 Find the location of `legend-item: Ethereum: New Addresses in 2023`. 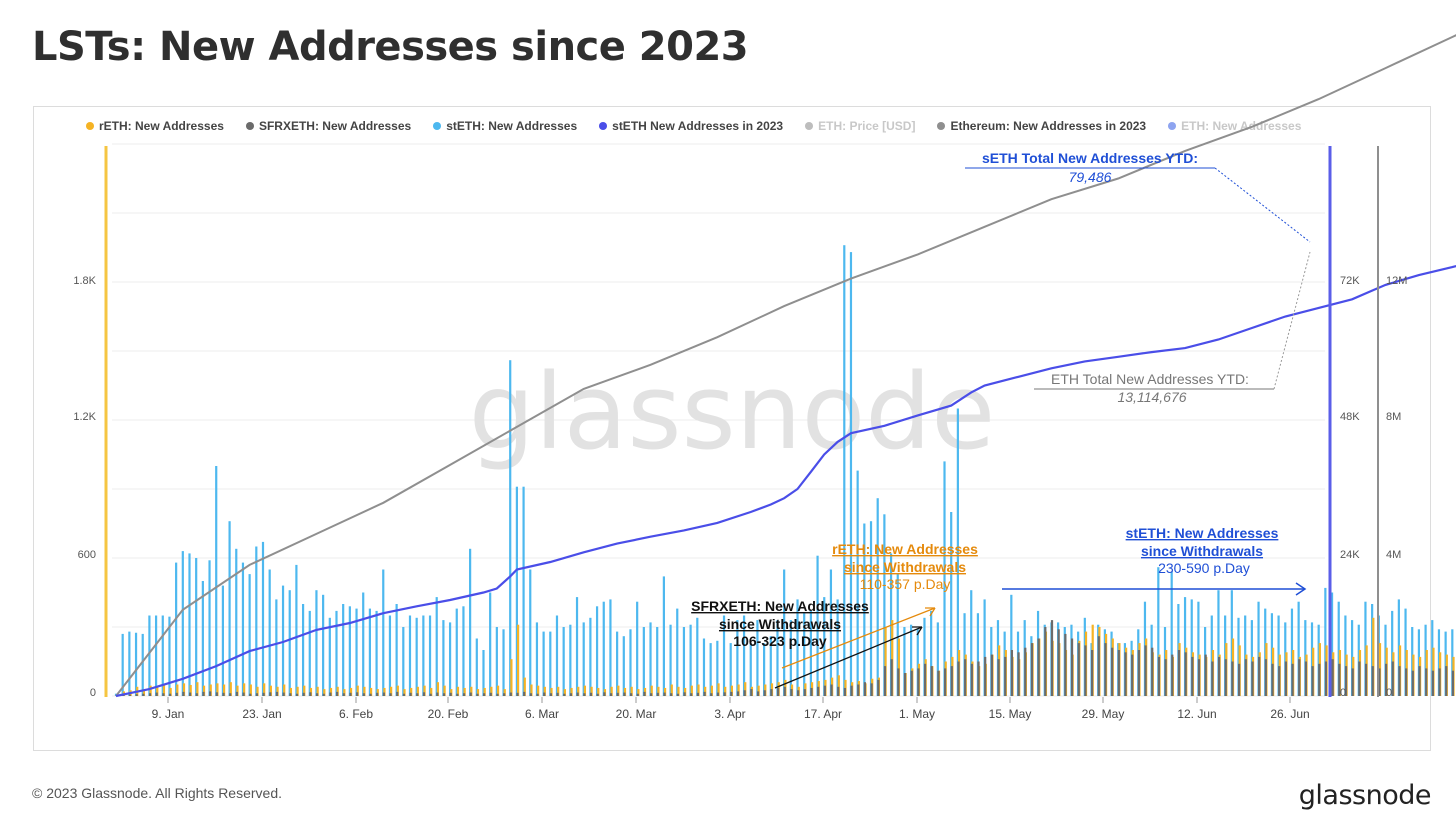

legend-item: Ethereum: New Addresses in 2023 is located at coordinates (1041, 126).